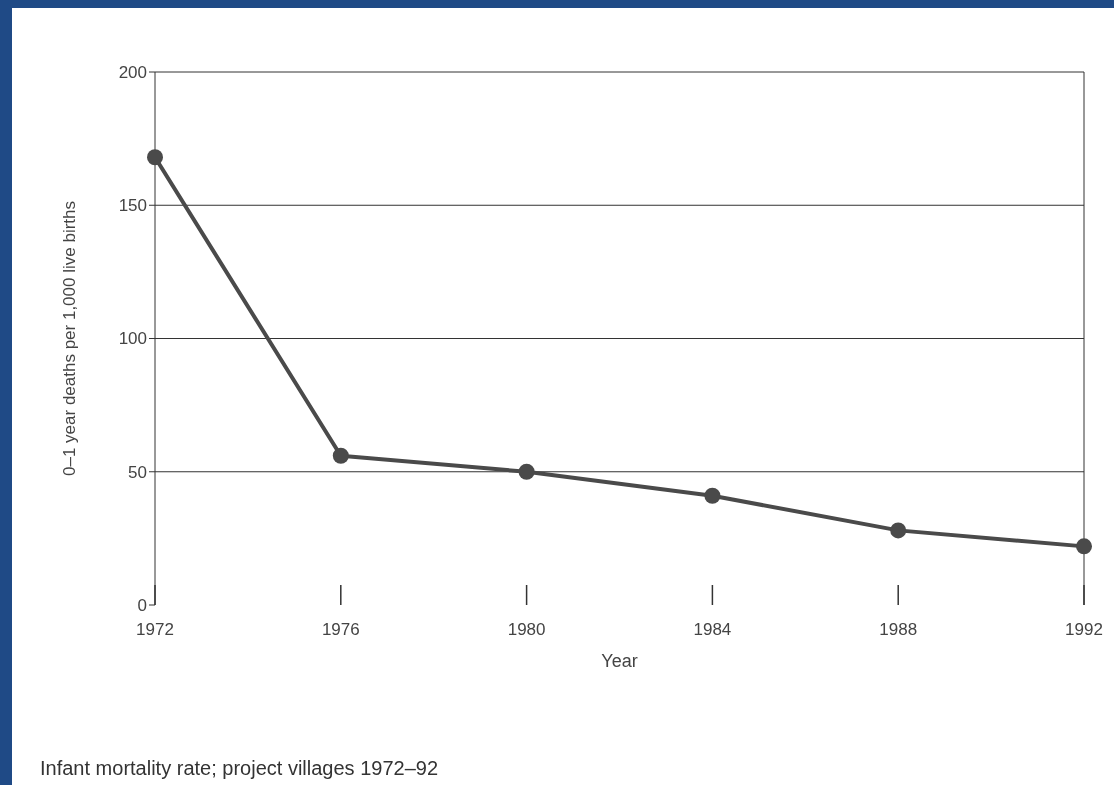 The height and width of the screenshot is (785, 1114). What do you see at coordinates (526, 629) in the screenshot?
I see `x-tick-label: 1980` at bounding box center [526, 629].